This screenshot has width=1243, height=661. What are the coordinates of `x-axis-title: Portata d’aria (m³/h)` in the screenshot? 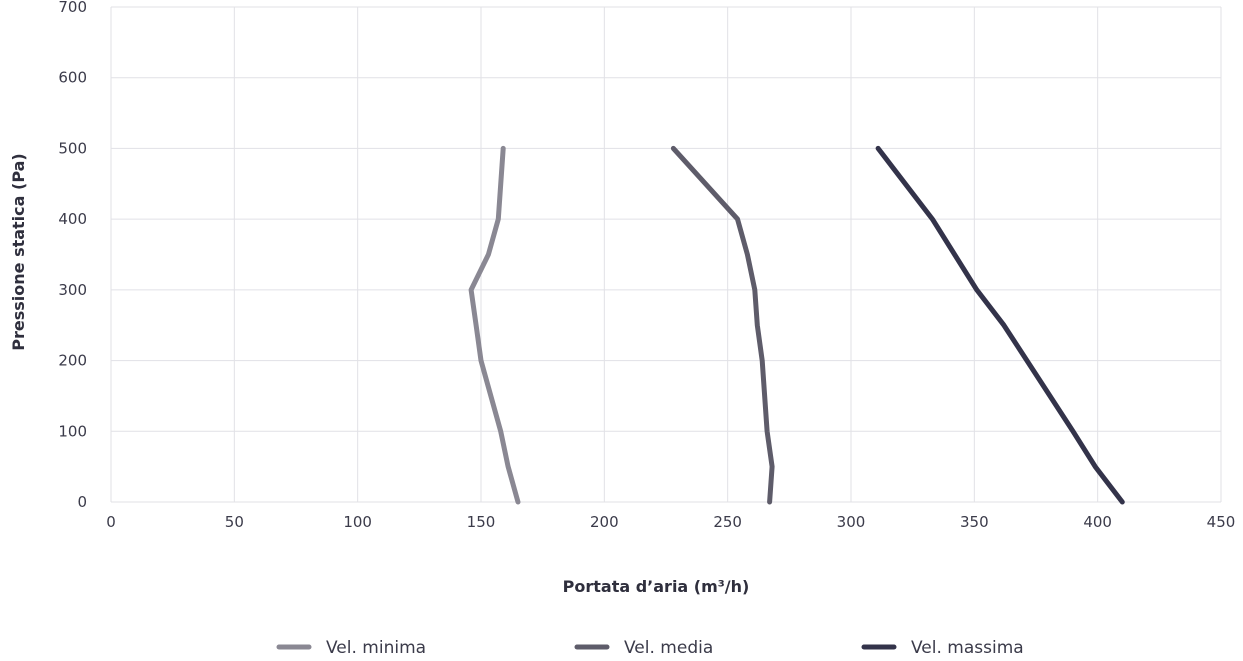 It's located at (656, 586).